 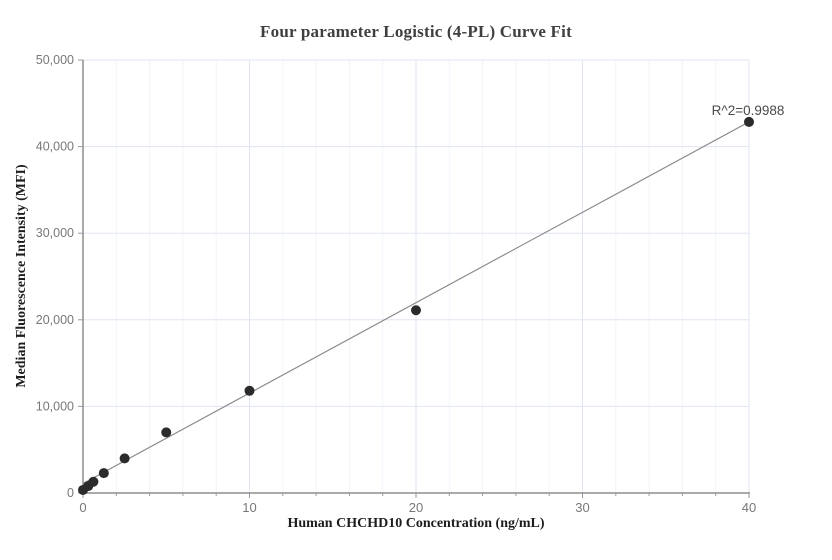 I want to click on y-tick-label: 30,000, so click(x=55, y=233).